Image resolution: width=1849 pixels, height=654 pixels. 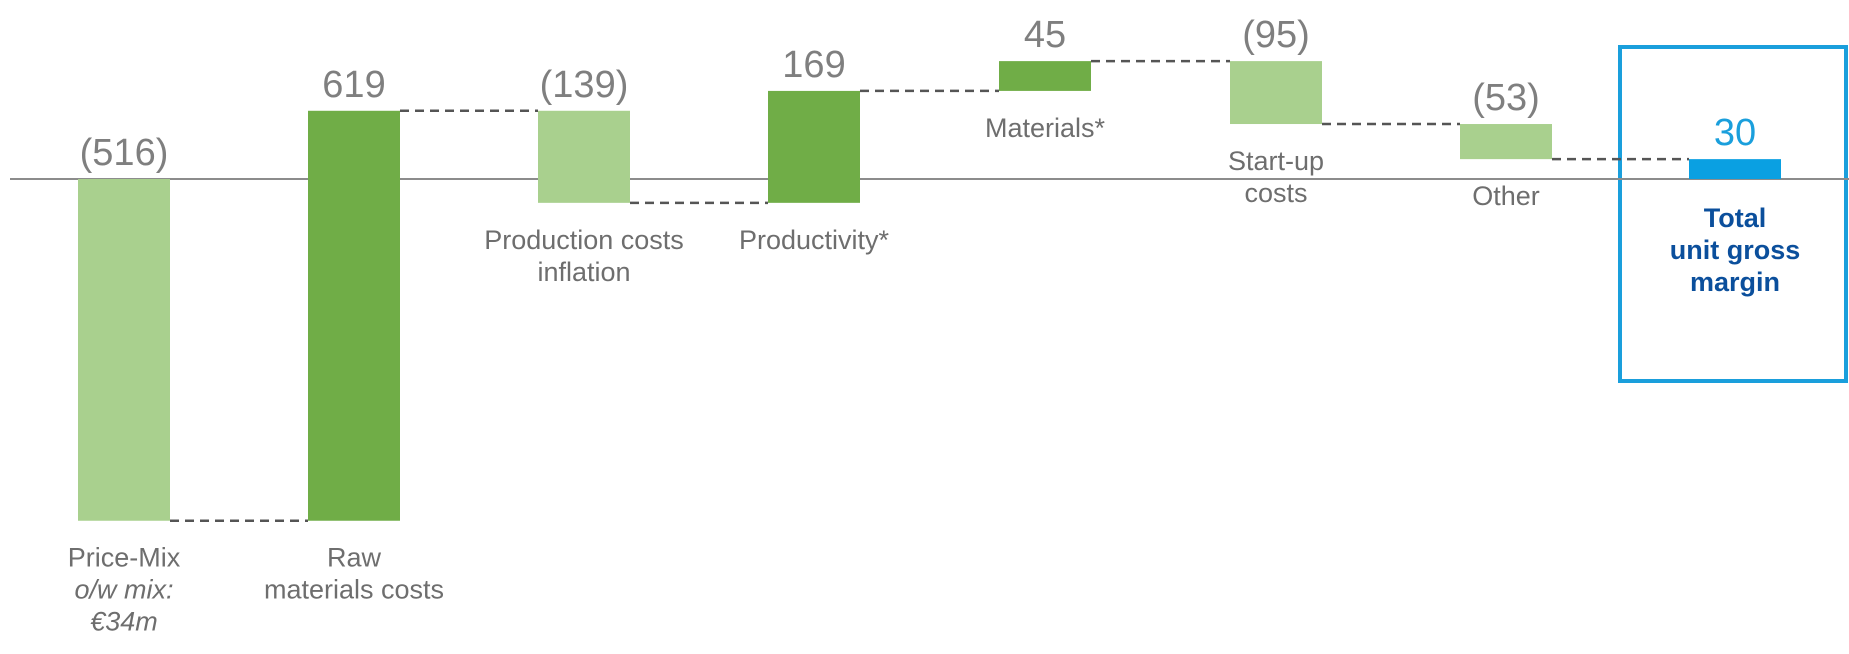 What do you see at coordinates (123, 590) in the screenshot?
I see `category-label-1-line-2: o/w mix:` at bounding box center [123, 590].